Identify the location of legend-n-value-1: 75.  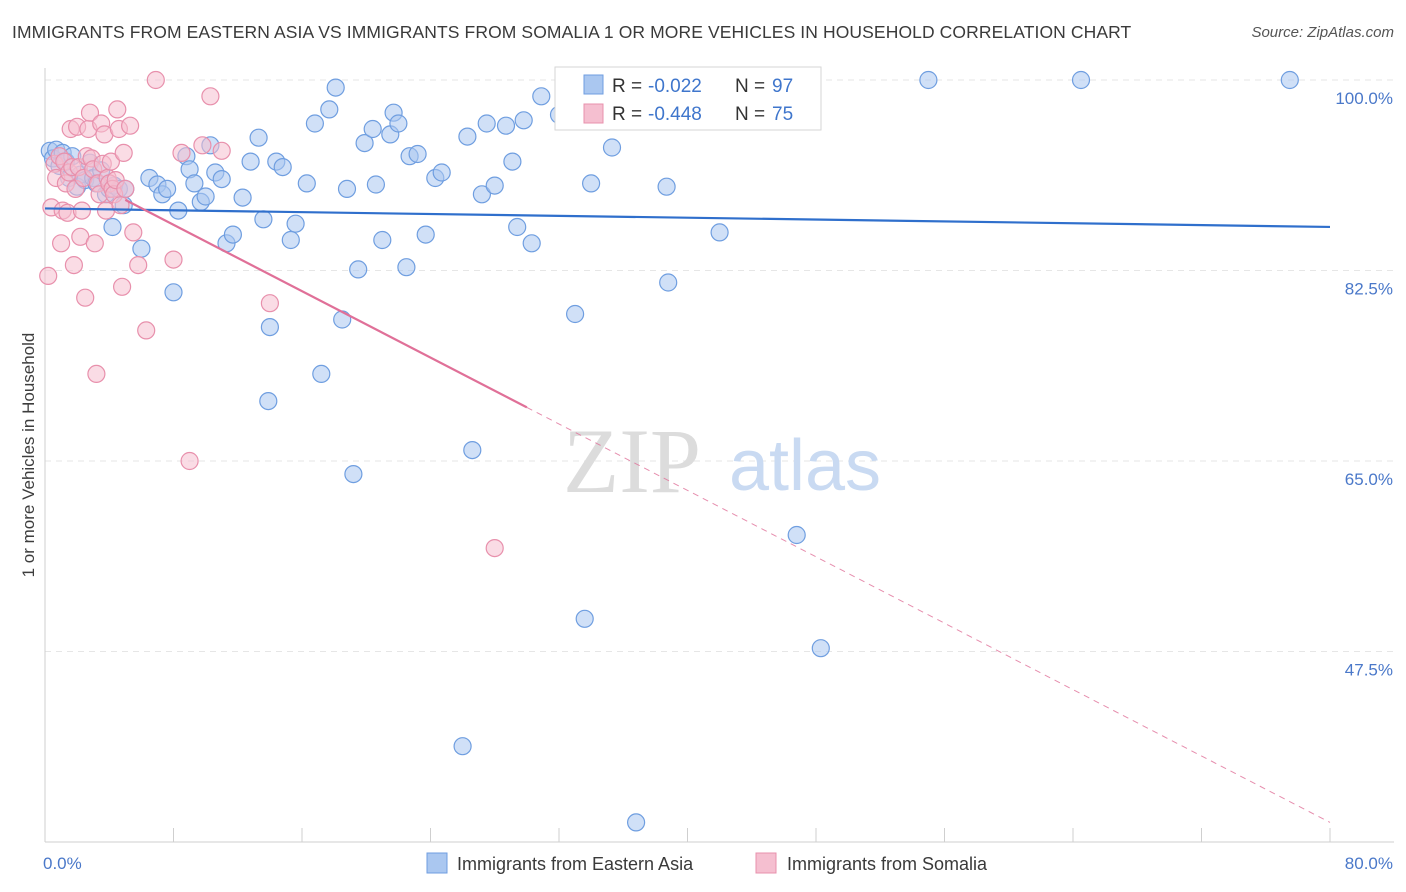
(782, 114).